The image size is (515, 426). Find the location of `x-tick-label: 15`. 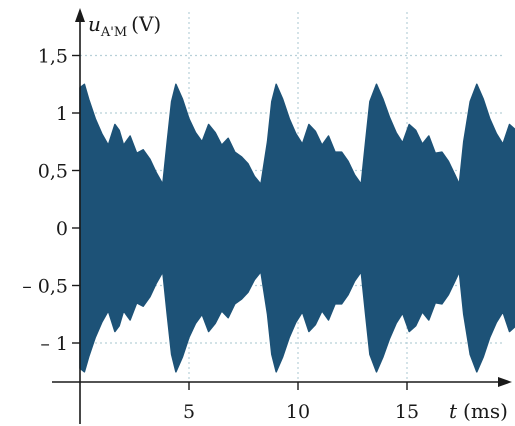

x-tick-label: 15 is located at coordinates (407, 412).